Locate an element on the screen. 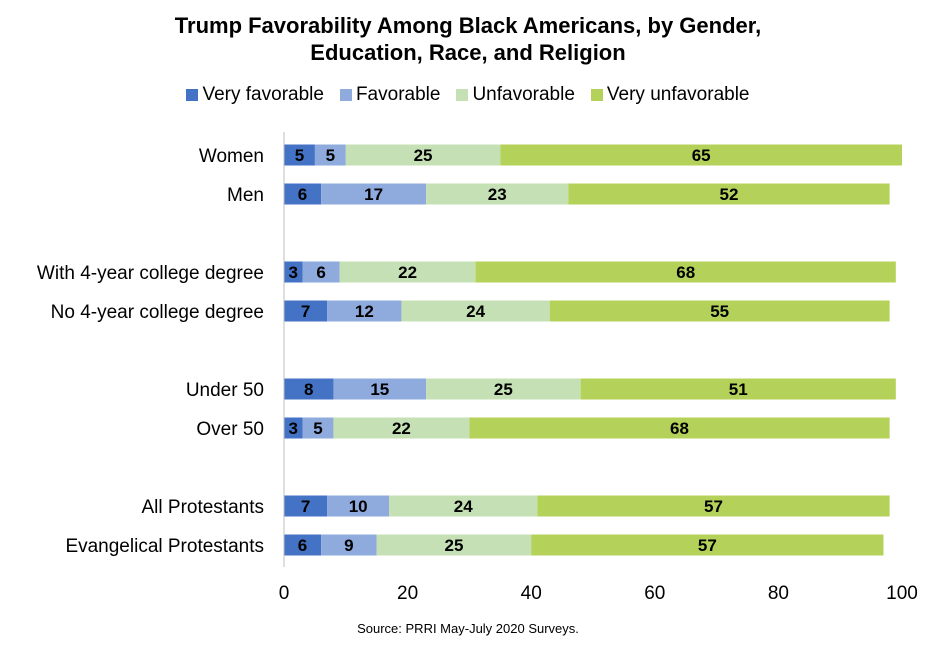 The height and width of the screenshot is (648, 936). data-label: 12 is located at coordinates (364, 311).